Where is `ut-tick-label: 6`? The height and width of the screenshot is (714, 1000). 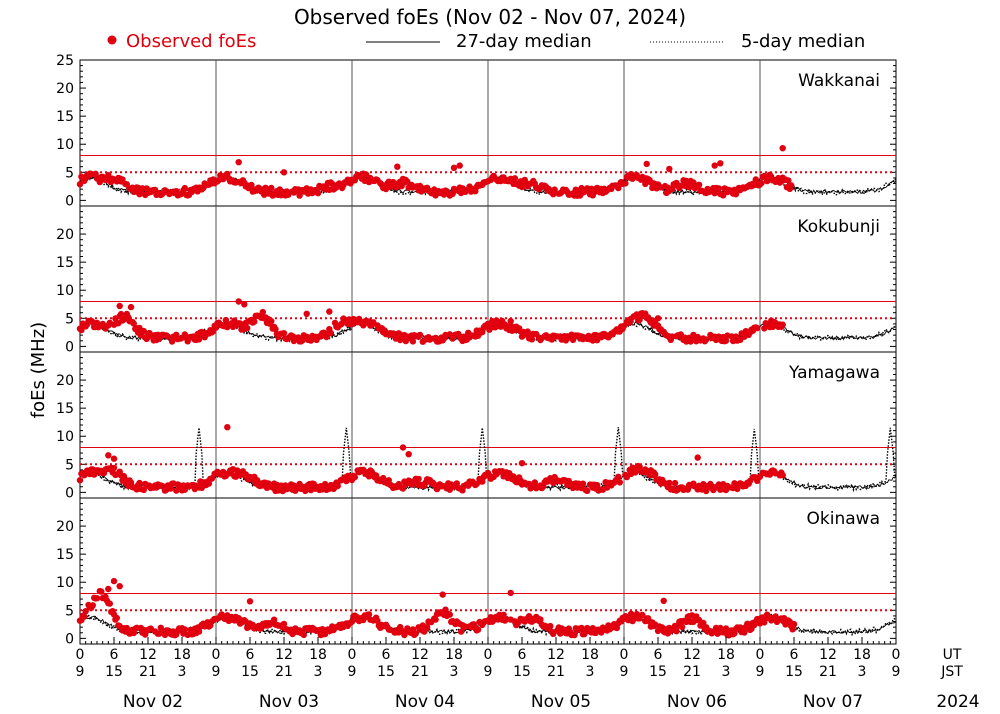 ut-tick-label: 6 is located at coordinates (522, 655).